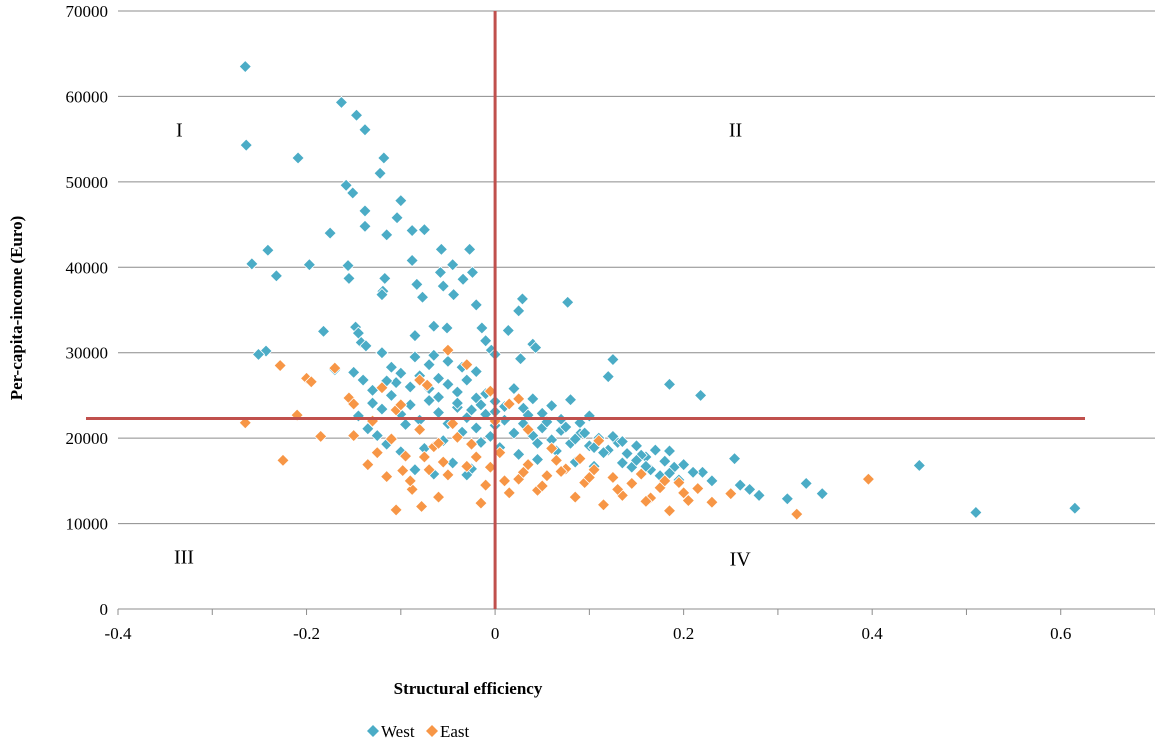 The image size is (1155, 743). I want to click on y-tick-label: 0, so click(104, 609).